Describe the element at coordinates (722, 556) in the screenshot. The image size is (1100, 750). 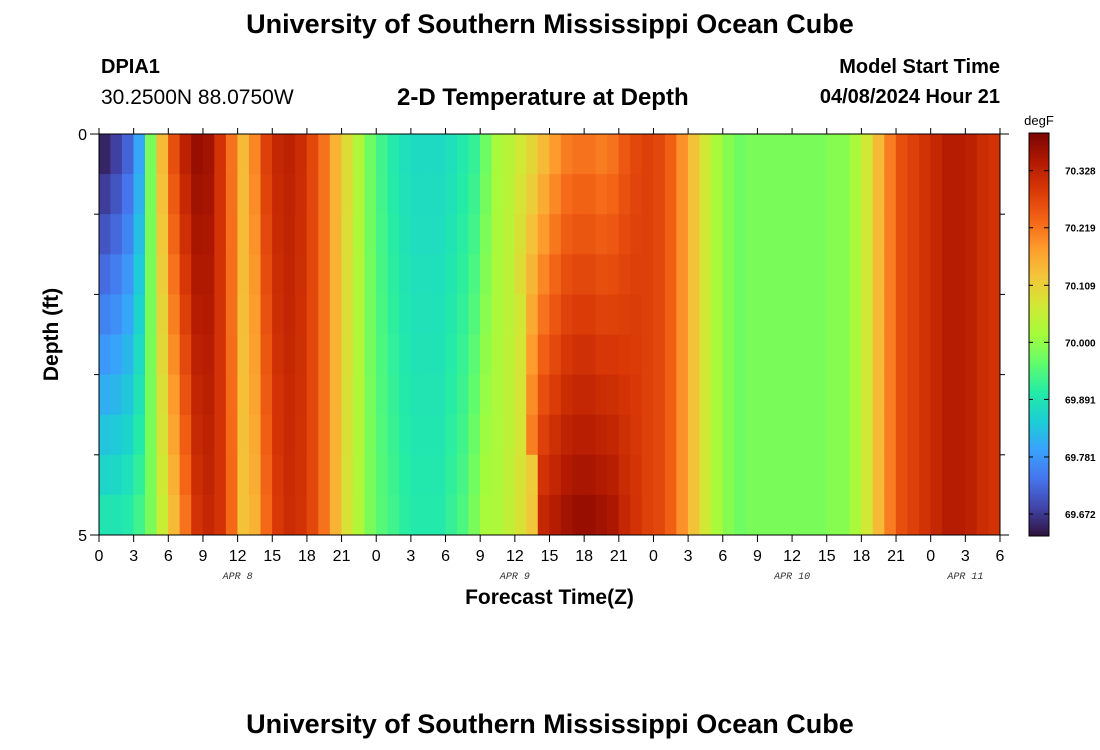
I see `x-tick-label: 6` at that location.